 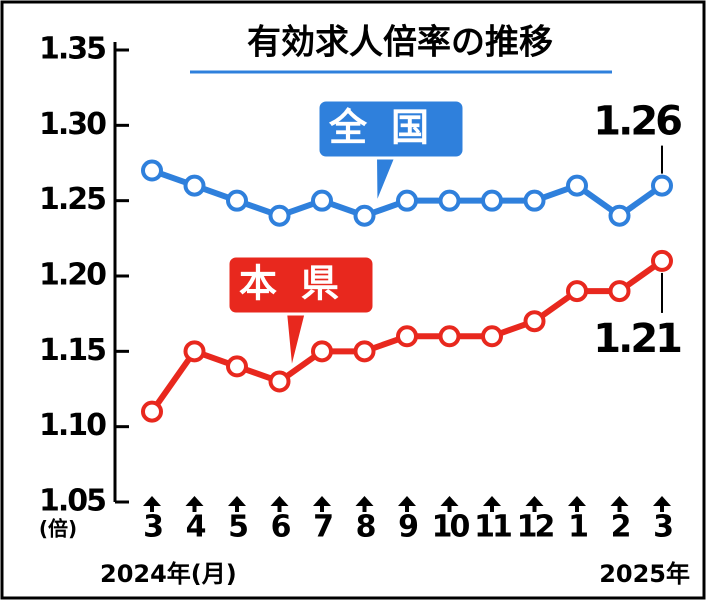 I want to click on x-tick-label: 10, so click(x=451, y=527).